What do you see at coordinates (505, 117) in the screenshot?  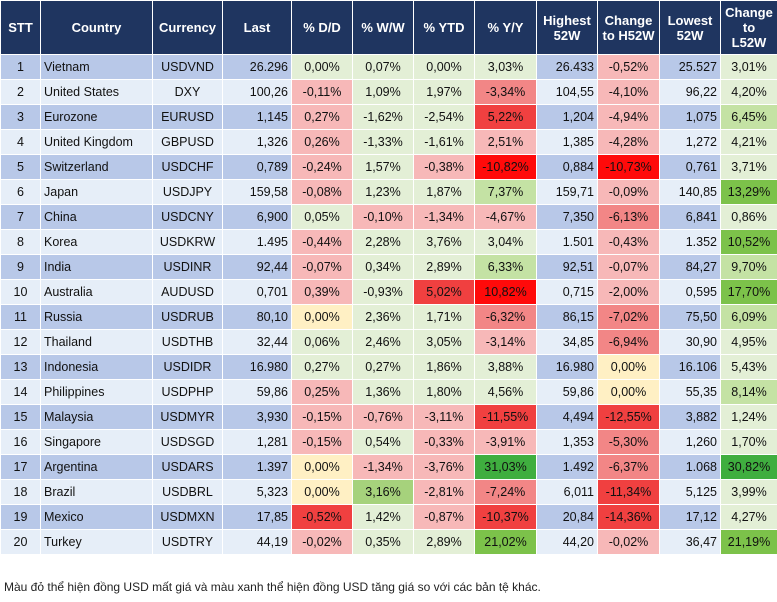 I see `cell-pct-yy: 5,22%` at bounding box center [505, 117].